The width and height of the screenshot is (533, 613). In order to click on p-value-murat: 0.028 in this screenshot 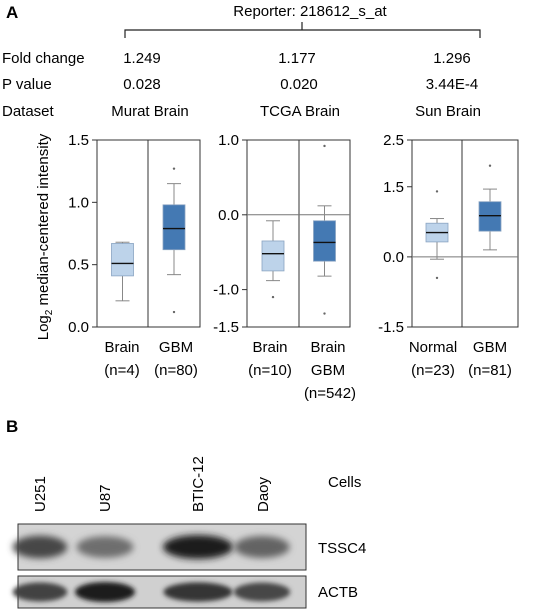, I will do `click(142, 84)`.